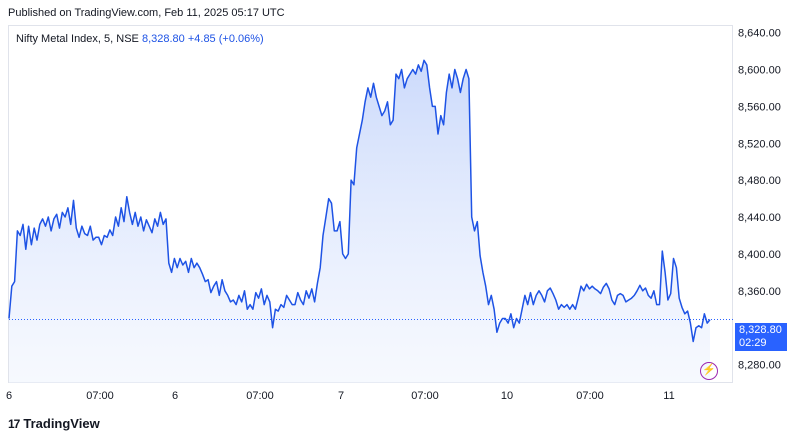 This screenshot has width=801, height=439. I want to click on tradingview-brand: 17 TradingView, so click(54, 423).